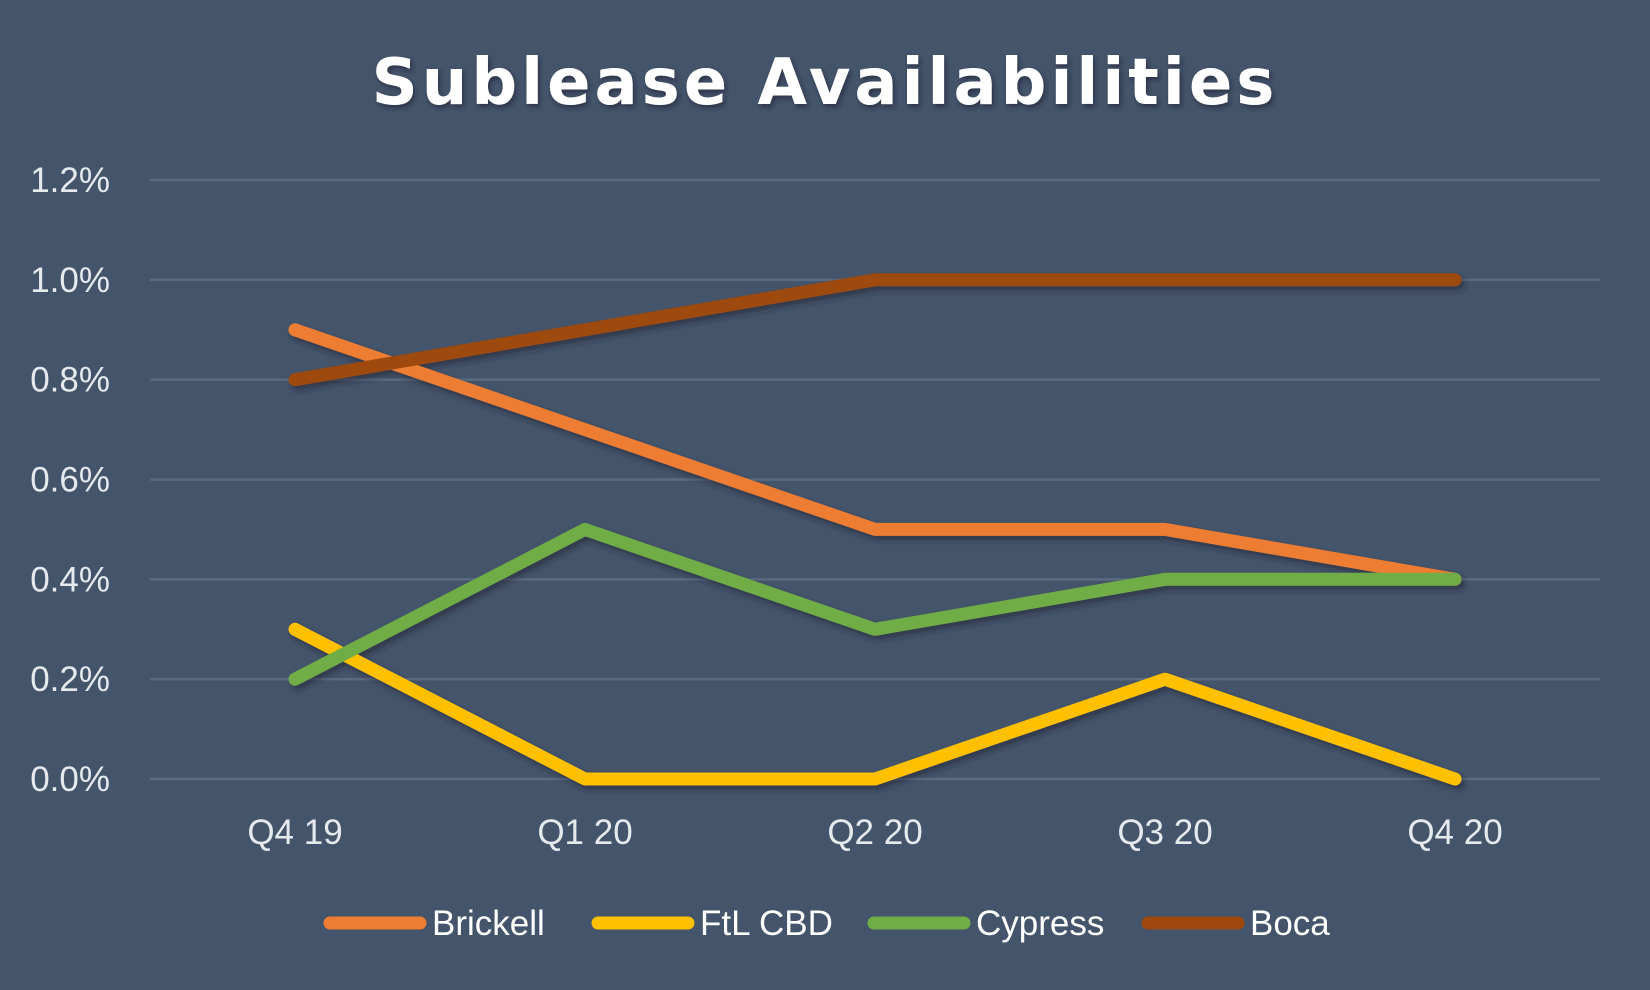 This screenshot has width=1650, height=990. I want to click on x-axis-tick-labels: Q4 19 Q1 20 Q2 20 Q3 20 Q4 20, so click(874, 832).